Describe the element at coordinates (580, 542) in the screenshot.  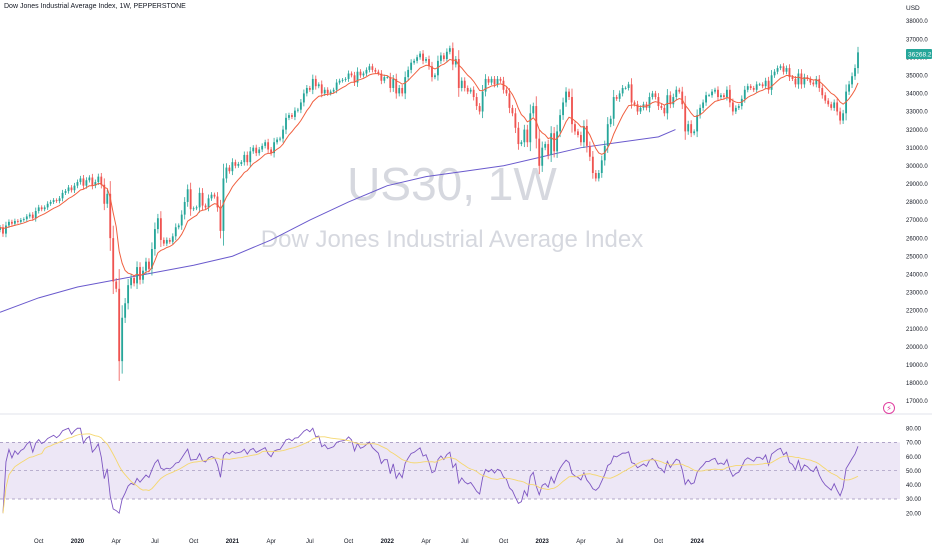
I see `time-tick-label: Apr` at that location.